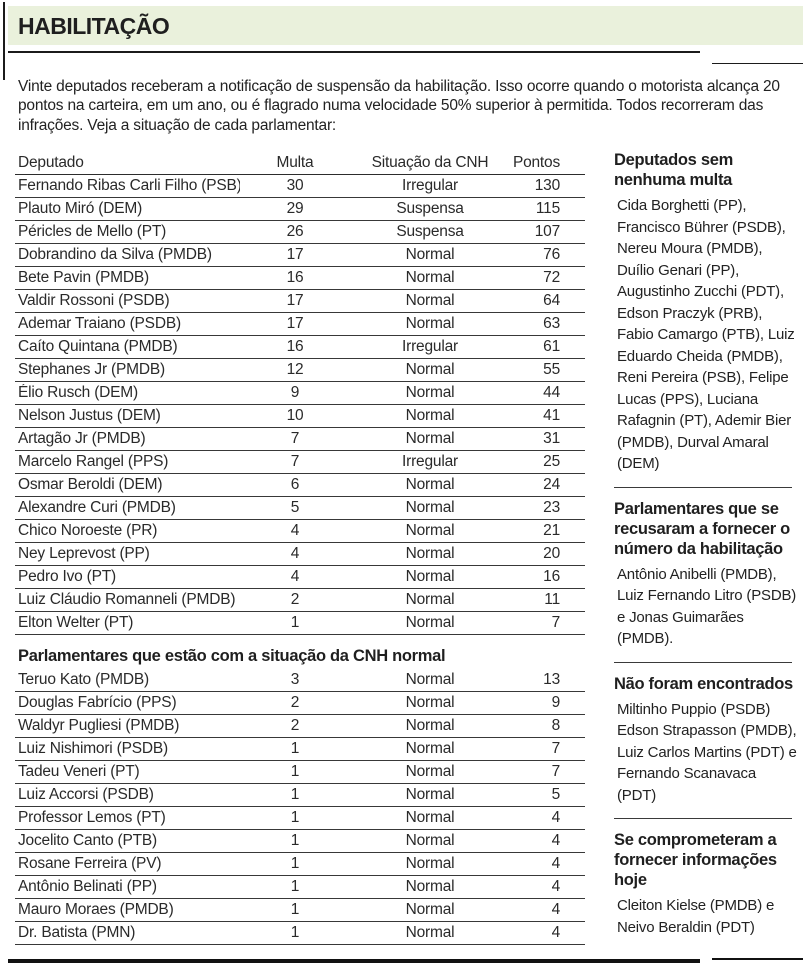 This screenshot has height=978, width=803. I want to click on points: 107, so click(547, 231).